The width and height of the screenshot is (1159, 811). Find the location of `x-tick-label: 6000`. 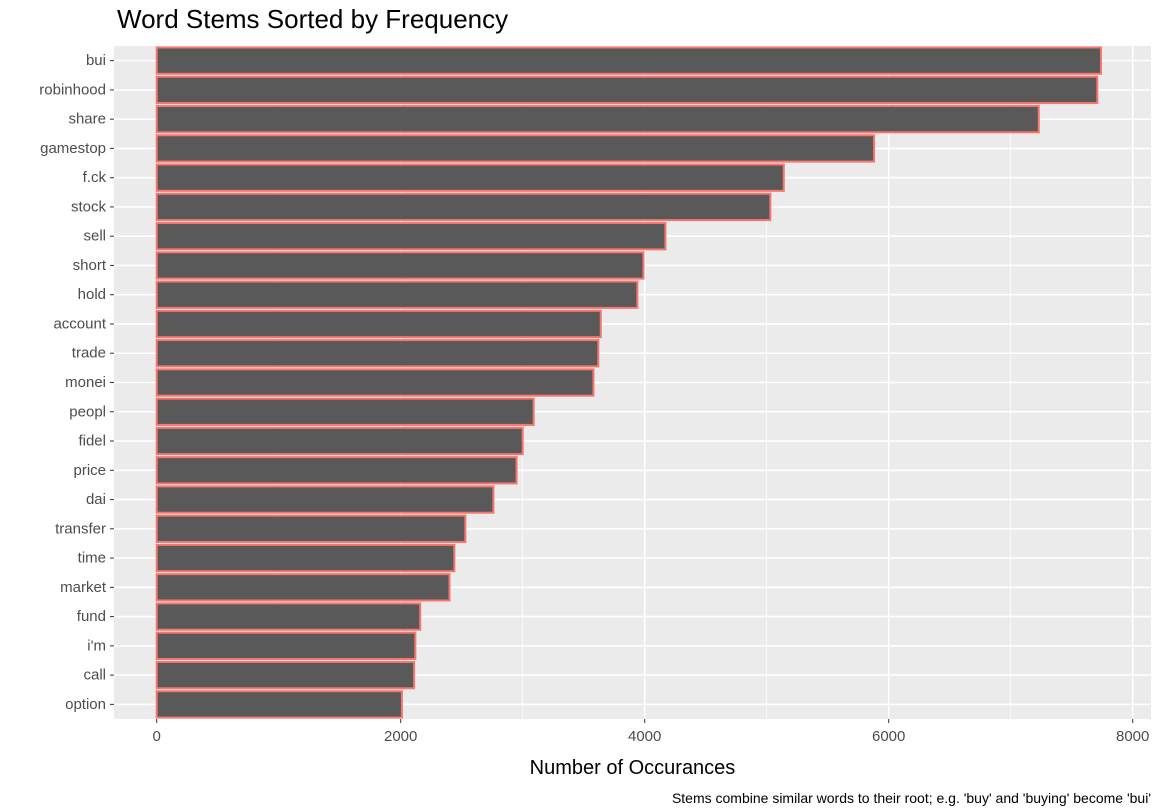

x-tick-label: 6000 is located at coordinates (888, 736).